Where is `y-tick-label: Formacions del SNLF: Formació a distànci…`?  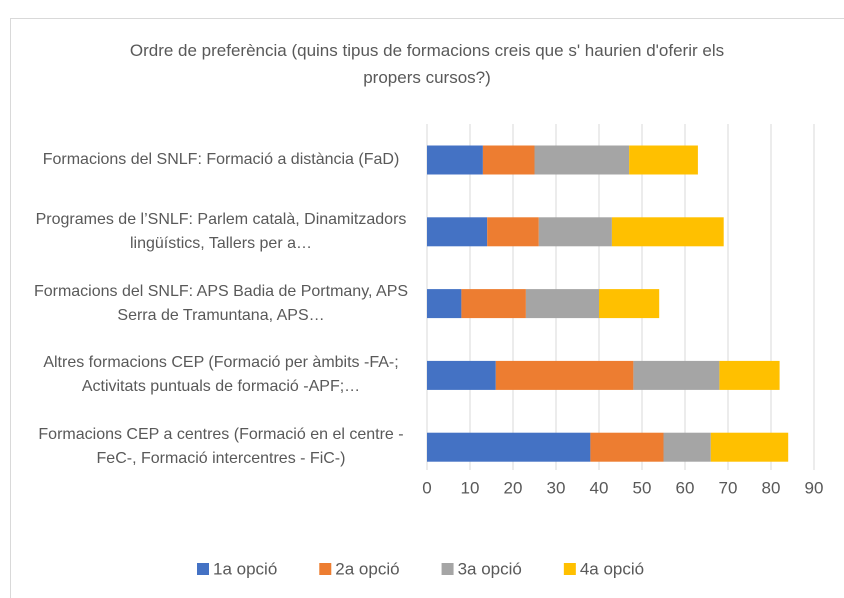
y-tick-label: Formacions del SNLF: Formació a distànci… is located at coordinates (221, 159).